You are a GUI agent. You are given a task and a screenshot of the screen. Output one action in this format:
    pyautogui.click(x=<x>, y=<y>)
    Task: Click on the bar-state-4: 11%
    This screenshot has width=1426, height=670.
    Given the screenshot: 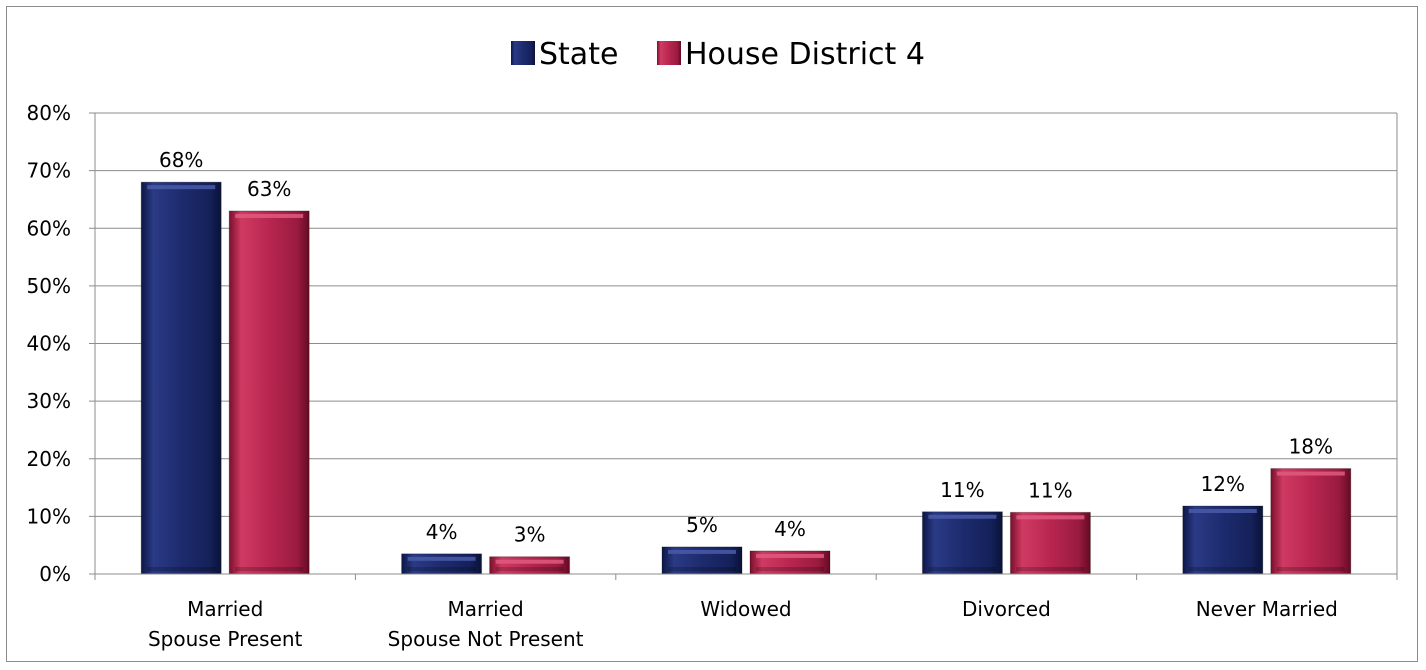 What is the action you would take?
    pyautogui.click(x=962, y=526)
    